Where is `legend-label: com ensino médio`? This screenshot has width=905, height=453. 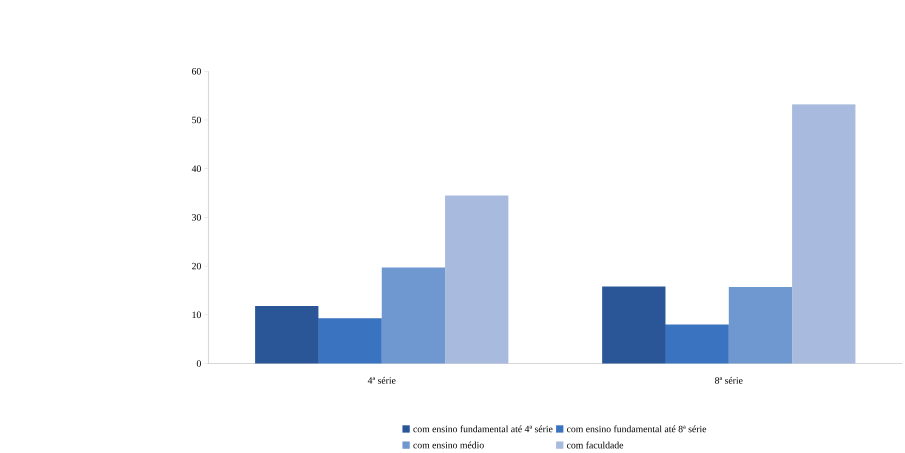 legend-label: com ensino médio is located at coordinates (448, 445).